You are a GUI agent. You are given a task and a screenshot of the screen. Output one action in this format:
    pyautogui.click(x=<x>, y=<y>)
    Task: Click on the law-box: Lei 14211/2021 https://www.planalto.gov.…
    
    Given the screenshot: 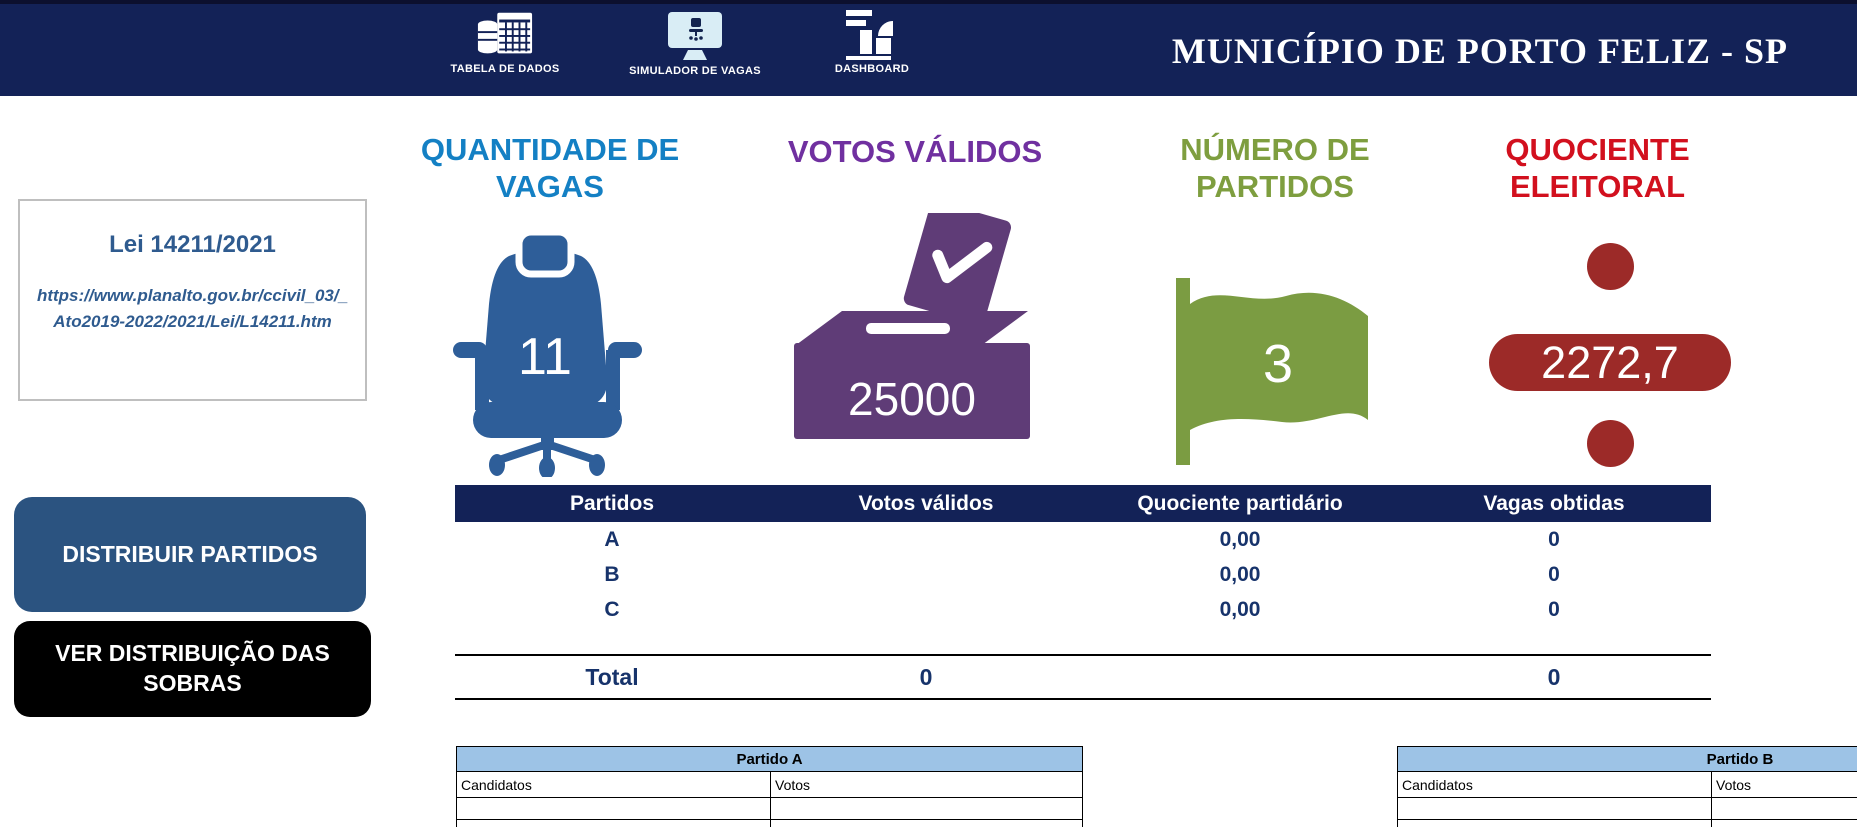 What is the action you would take?
    pyautogui.click(x=192, y=300)
    